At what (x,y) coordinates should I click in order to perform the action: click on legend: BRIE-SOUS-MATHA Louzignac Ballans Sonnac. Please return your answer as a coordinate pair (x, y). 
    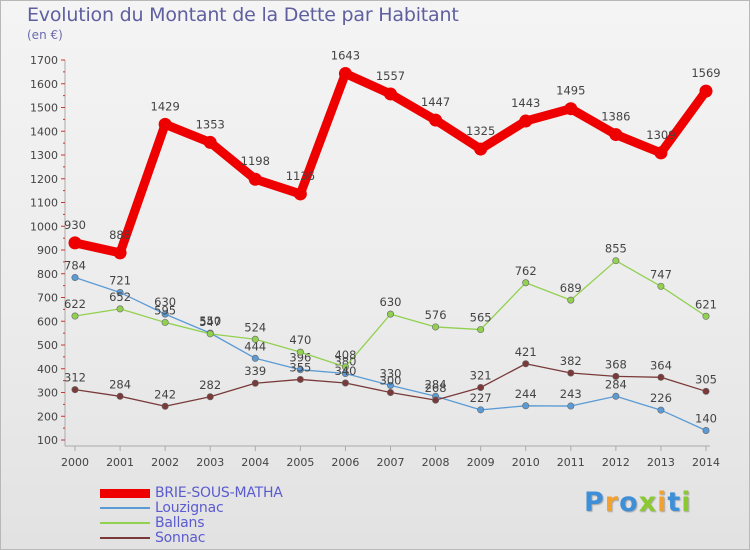
    Looking at the image, I should click on (230, 515).